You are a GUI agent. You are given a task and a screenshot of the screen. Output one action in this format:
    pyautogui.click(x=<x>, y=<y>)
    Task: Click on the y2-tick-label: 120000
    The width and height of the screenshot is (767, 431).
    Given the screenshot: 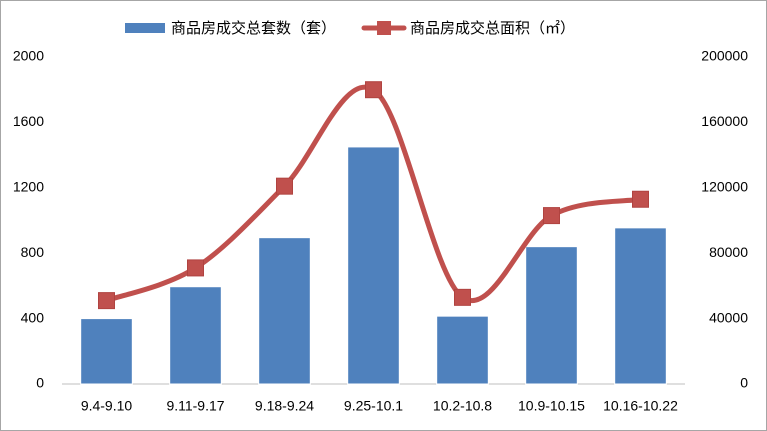 What is the action you would take?
    pyautogui.click(x=724, y=187)
    